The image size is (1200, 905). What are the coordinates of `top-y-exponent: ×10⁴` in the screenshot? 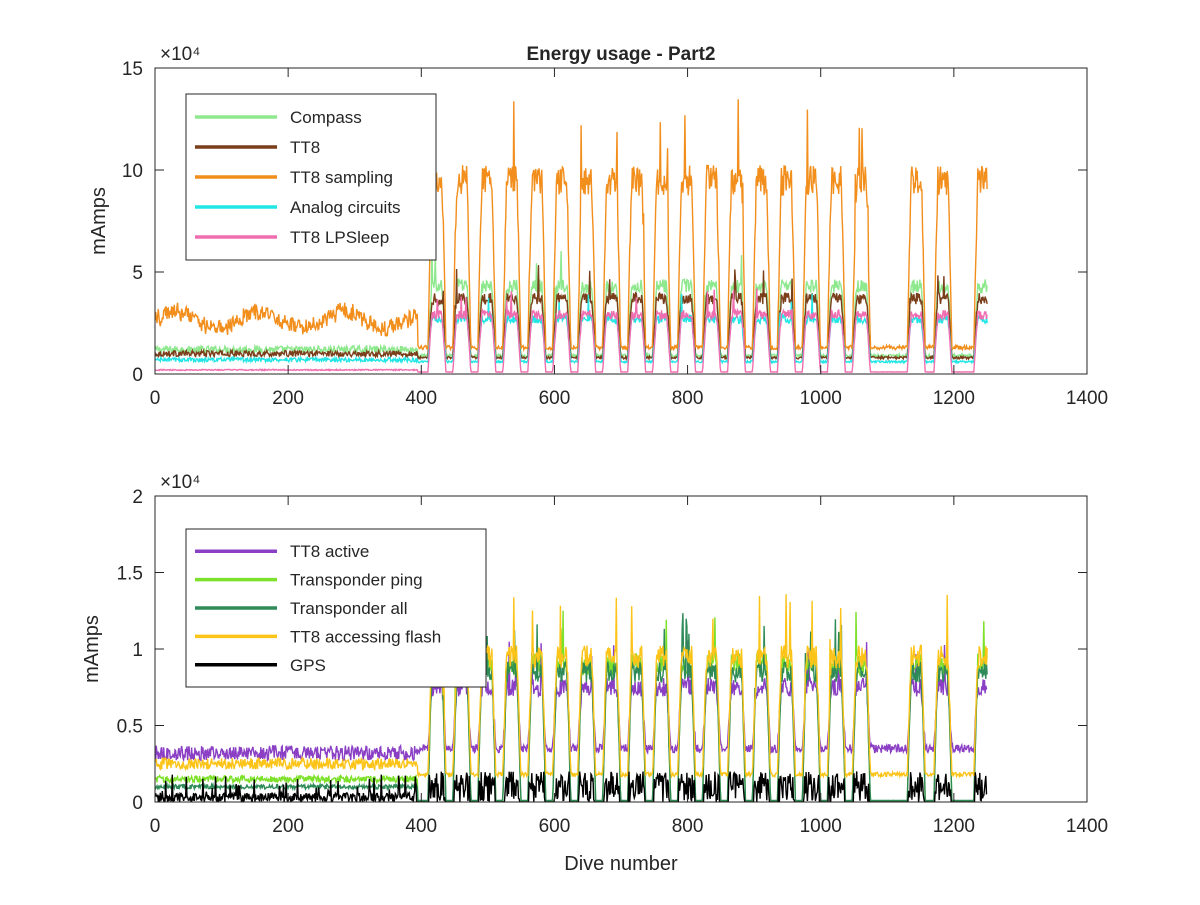 It's located at (180, 54).